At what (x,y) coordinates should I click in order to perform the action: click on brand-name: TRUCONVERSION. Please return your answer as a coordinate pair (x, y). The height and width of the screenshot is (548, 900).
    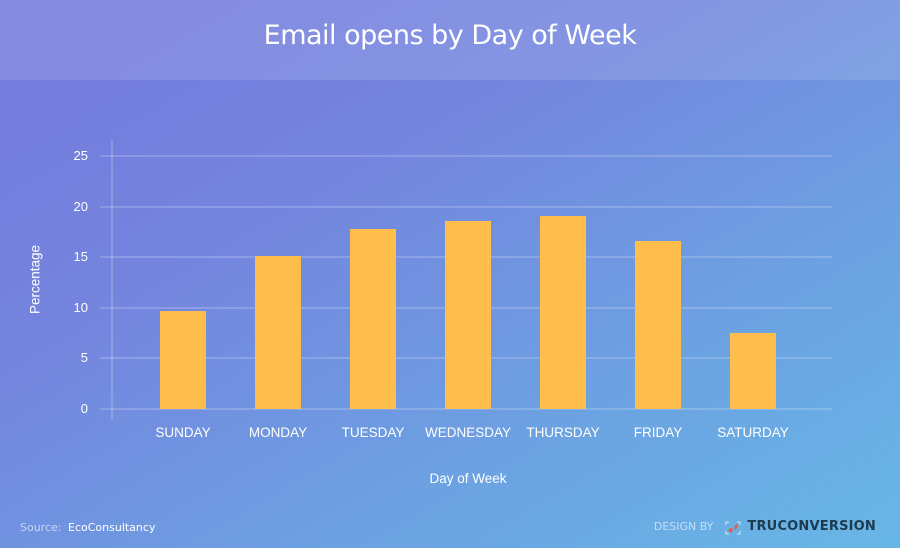
    Looking at the image, I should click on (811, 526).